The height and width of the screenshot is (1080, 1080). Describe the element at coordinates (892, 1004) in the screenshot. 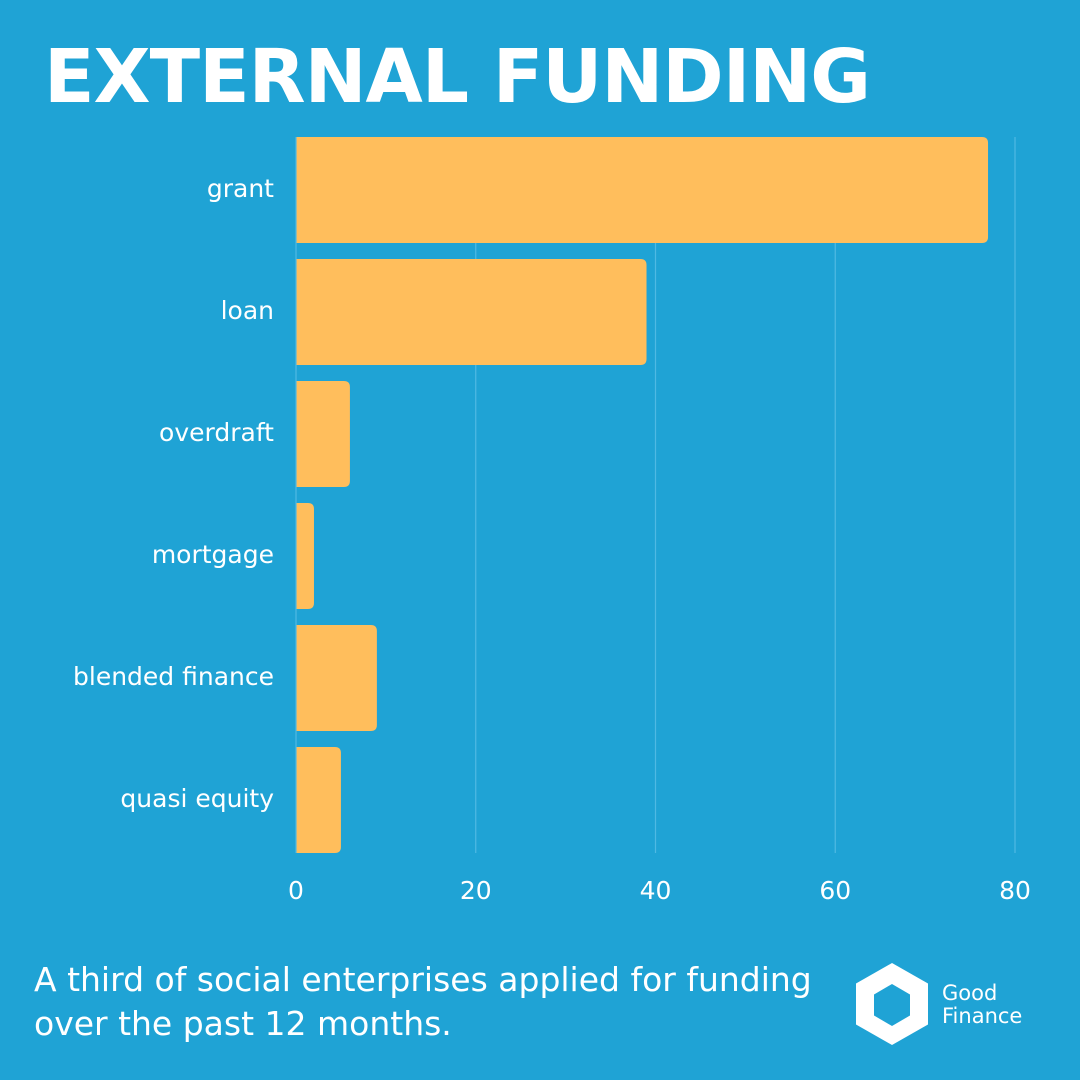

I see `hexagon-logo-icon` at that location.